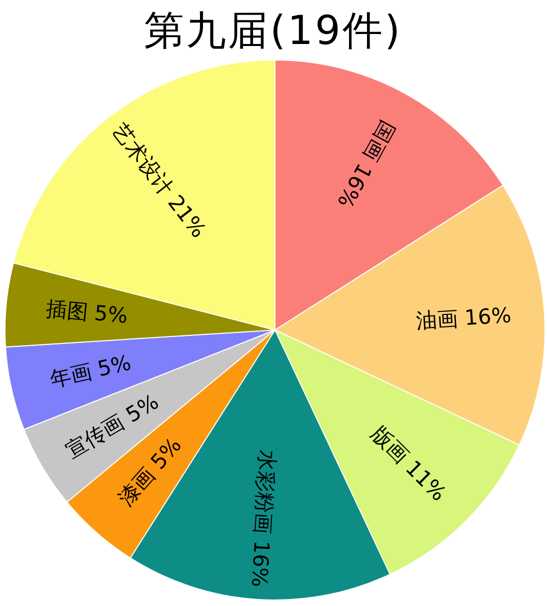 The height and width of the screenshot is (606, 547). What do you see at coordinates (366, 164) in the screenshot?
I see `slice-label: 国画 16%` at bounding box center [366, 164].